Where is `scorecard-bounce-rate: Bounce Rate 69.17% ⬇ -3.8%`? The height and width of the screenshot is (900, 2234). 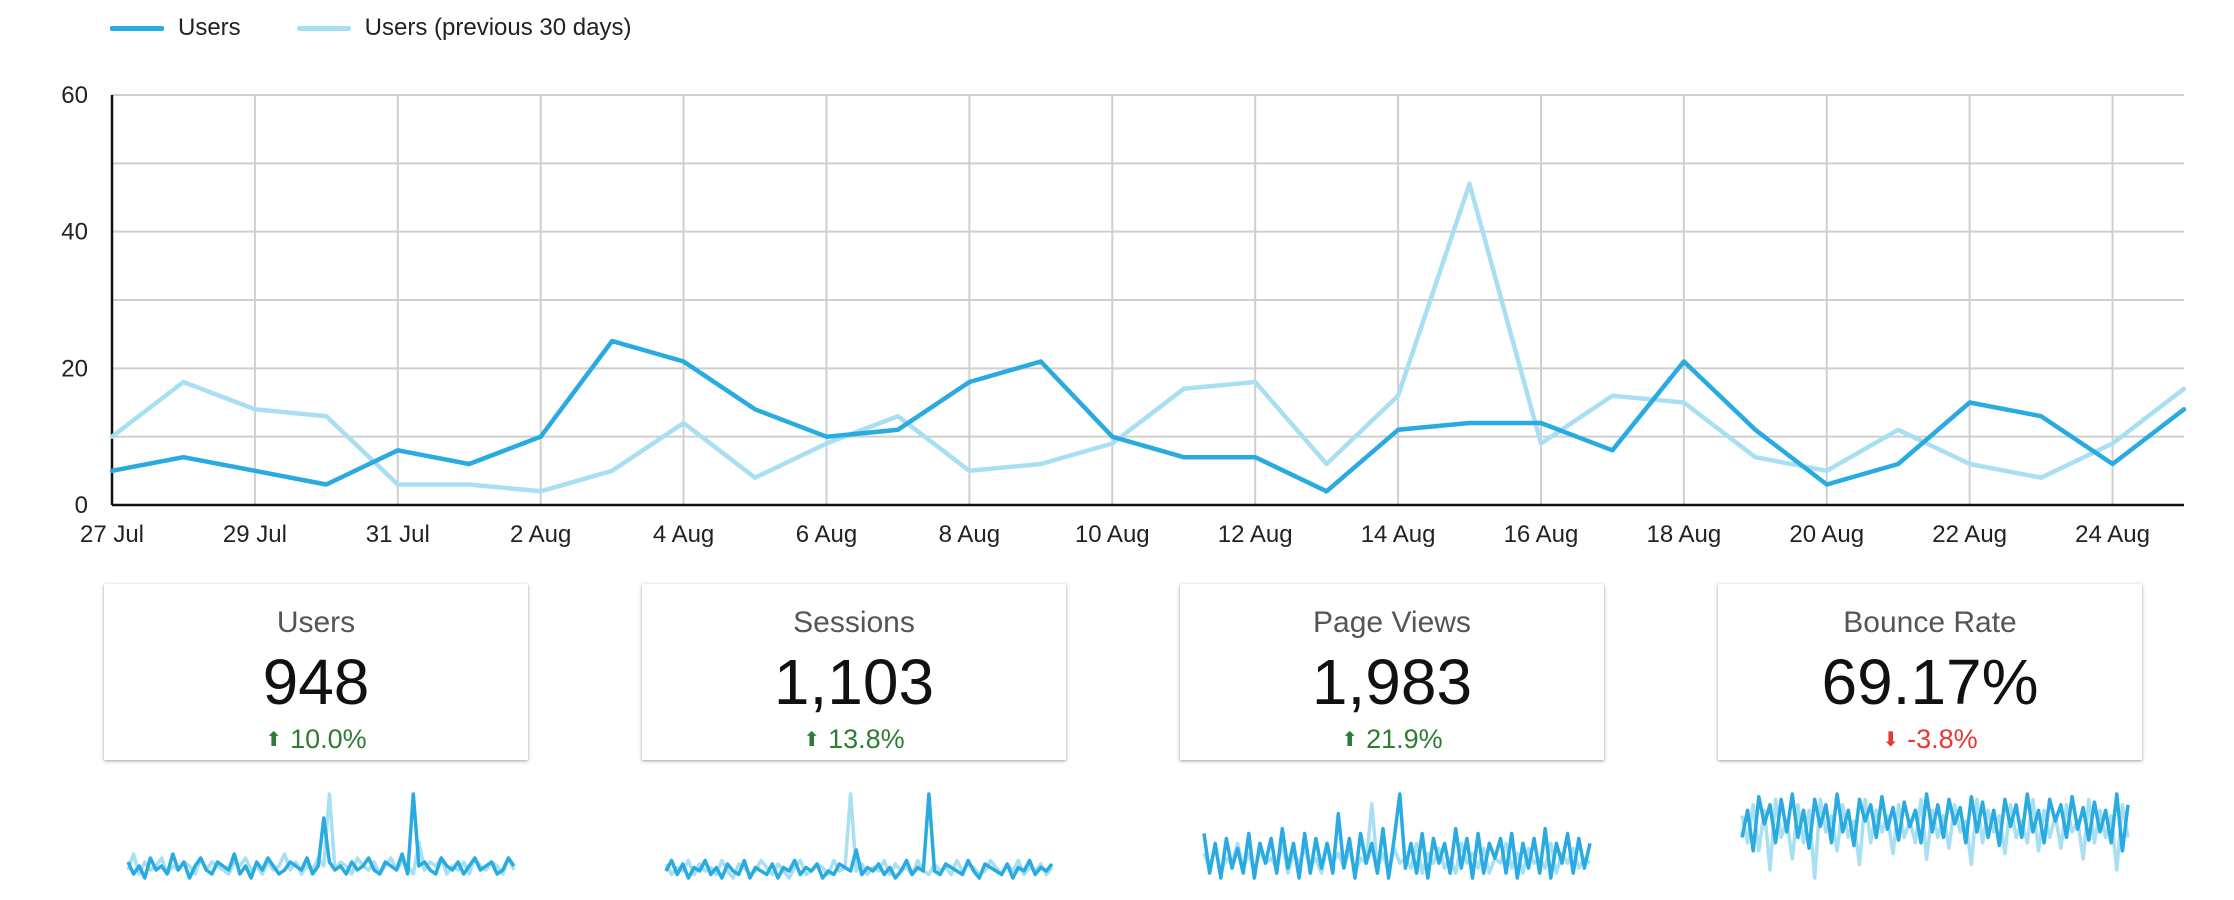
scorecard-bounce-rate: Bounce Rate 69.17% ⬇ -3.8% is located at coordinates (1930, 672).